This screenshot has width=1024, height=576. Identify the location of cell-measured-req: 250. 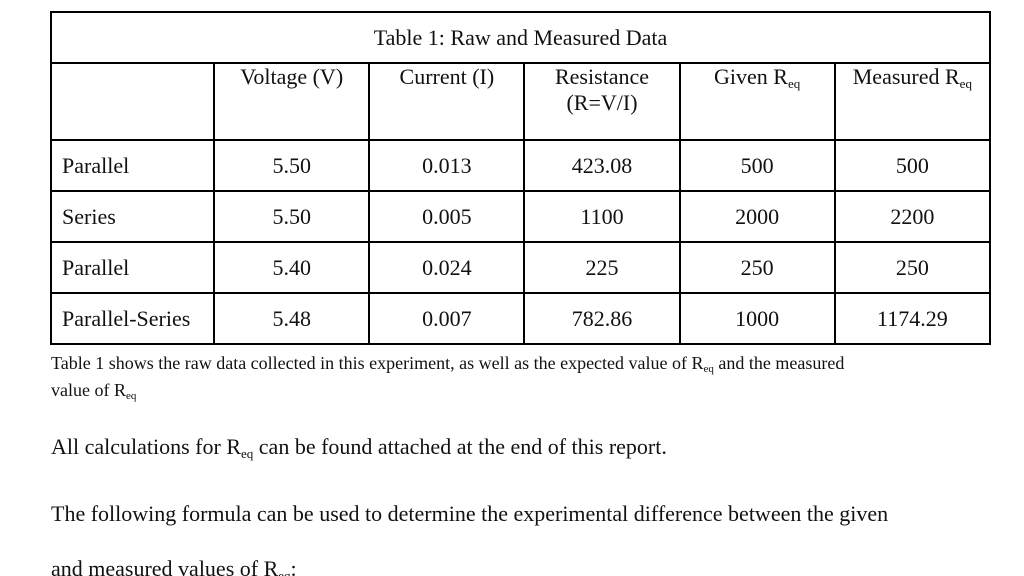
(912, 267).